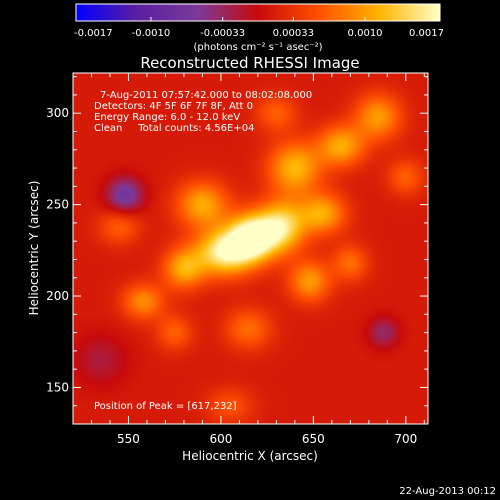 This screenshot has width=500, height=500. I want to click on y-tick-label: 300, so click(57, 113).